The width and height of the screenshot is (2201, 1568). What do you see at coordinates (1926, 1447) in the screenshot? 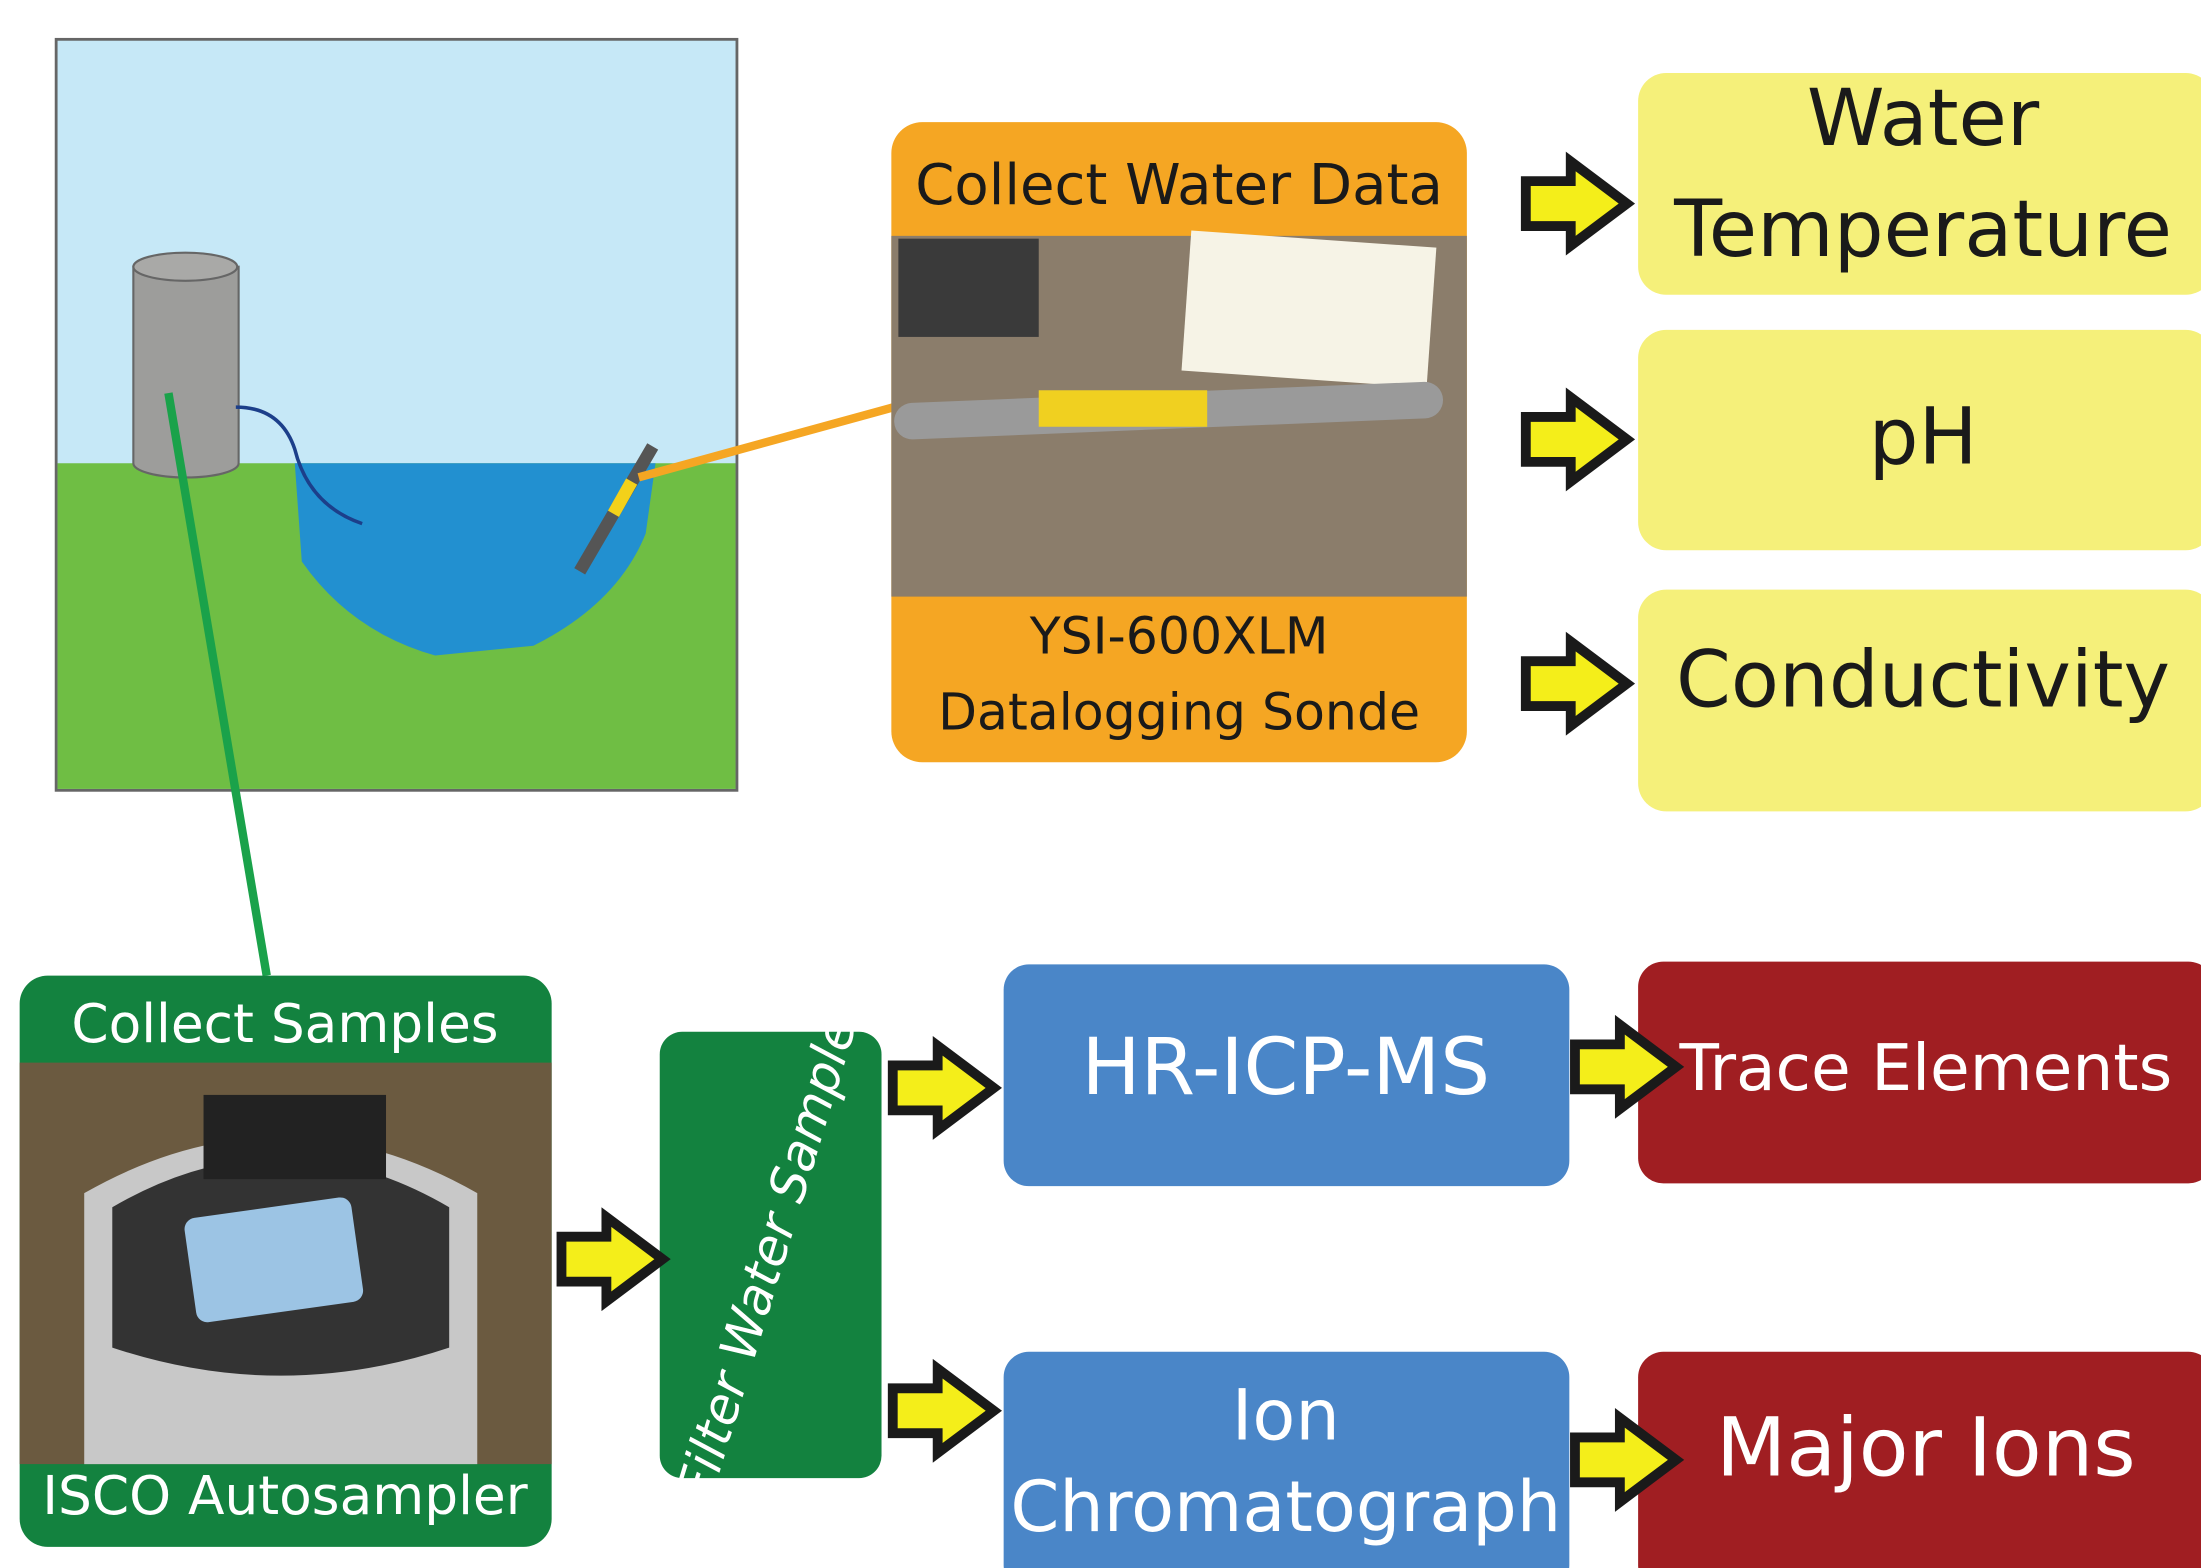
I see `result-label: Major Ions` at bounding box center [1926, 1447].